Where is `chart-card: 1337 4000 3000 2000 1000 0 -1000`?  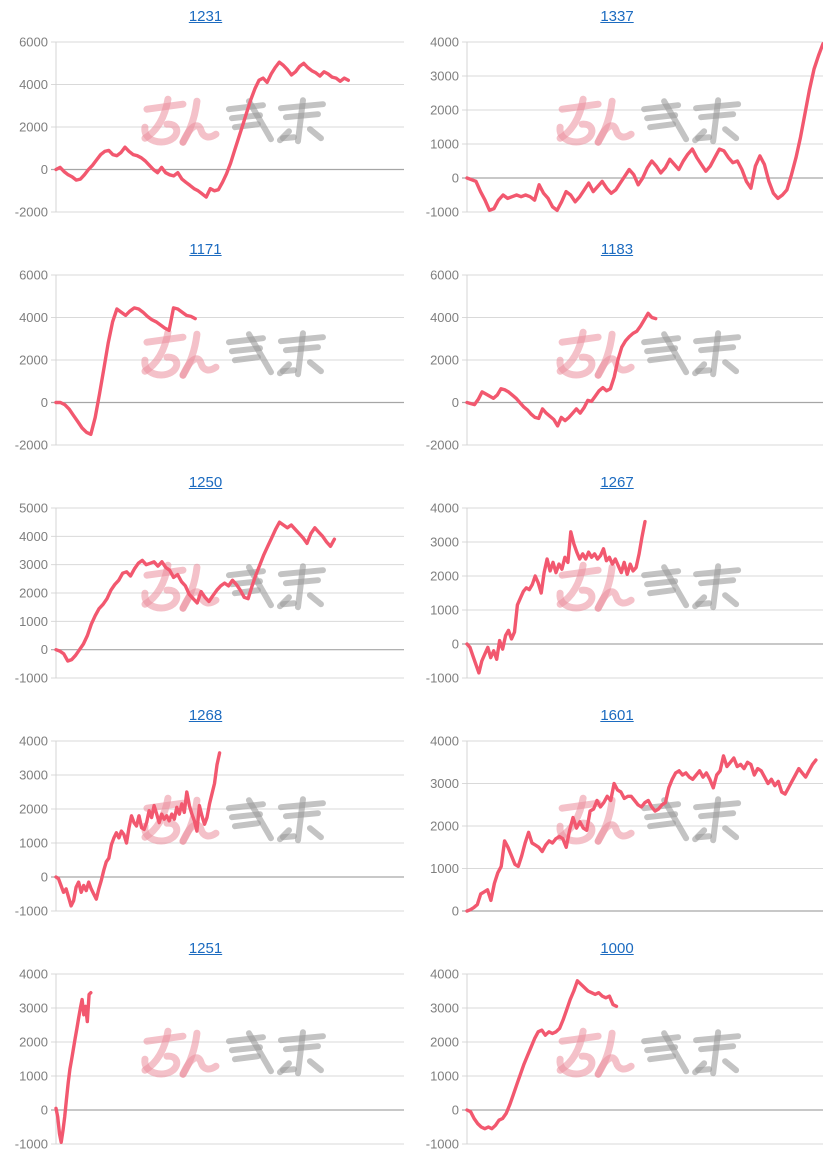
chart-card: 1337 4000 3000 2000 1000 0 -1000 is located at coordinates (617, 116).